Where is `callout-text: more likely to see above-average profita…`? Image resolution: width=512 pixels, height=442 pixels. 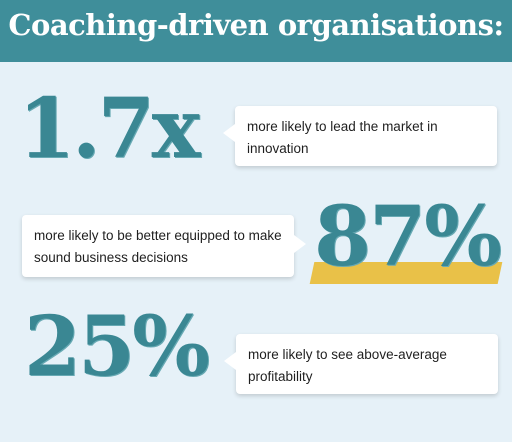
callout-text: more likely to see above-average profita… is located at coordinates (347, 365).